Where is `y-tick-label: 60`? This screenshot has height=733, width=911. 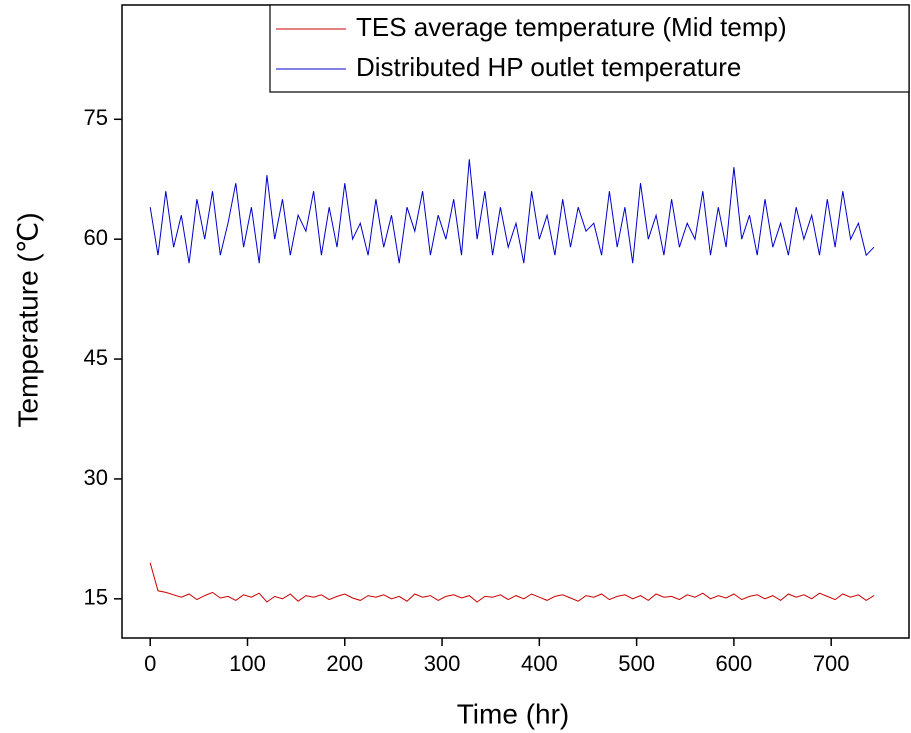
y-tick-label: 60 is located at coordinates (96, 237).